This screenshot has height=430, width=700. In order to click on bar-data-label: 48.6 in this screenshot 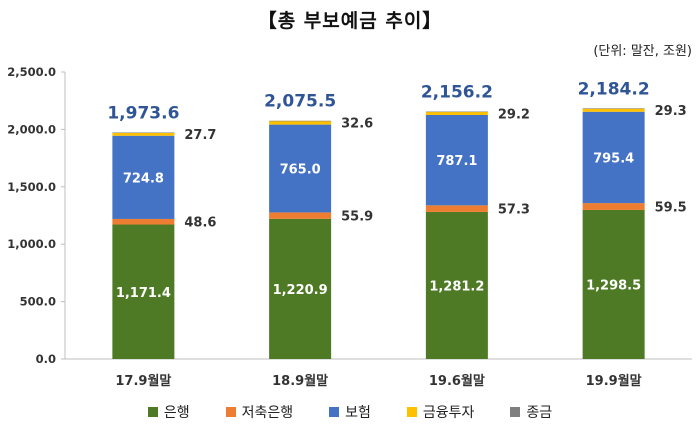, I will do `click(200, 223)`.